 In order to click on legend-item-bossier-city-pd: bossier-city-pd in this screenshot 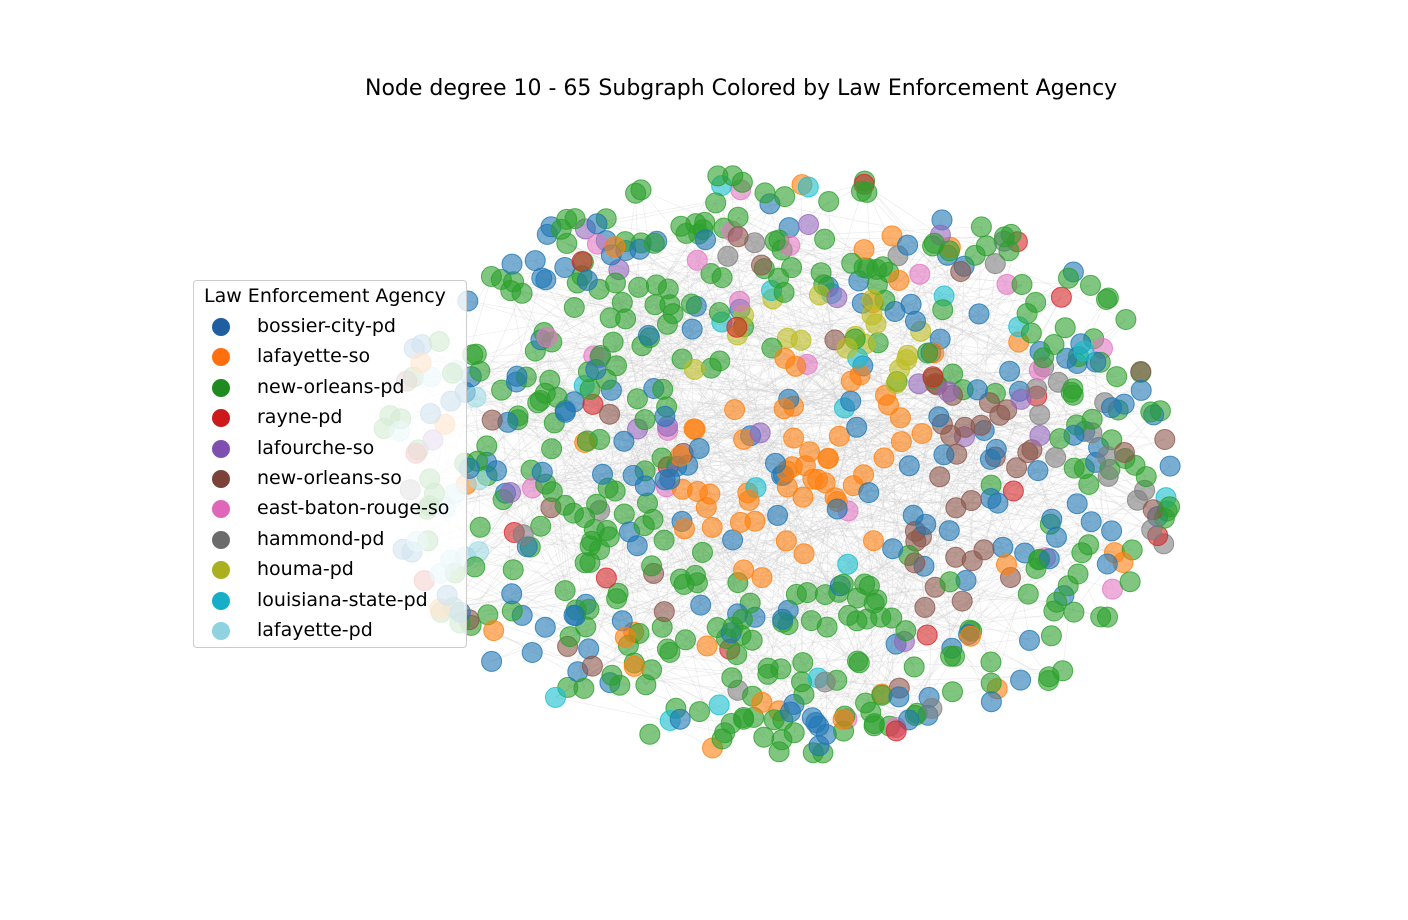, I will do `click(330, 327)`.